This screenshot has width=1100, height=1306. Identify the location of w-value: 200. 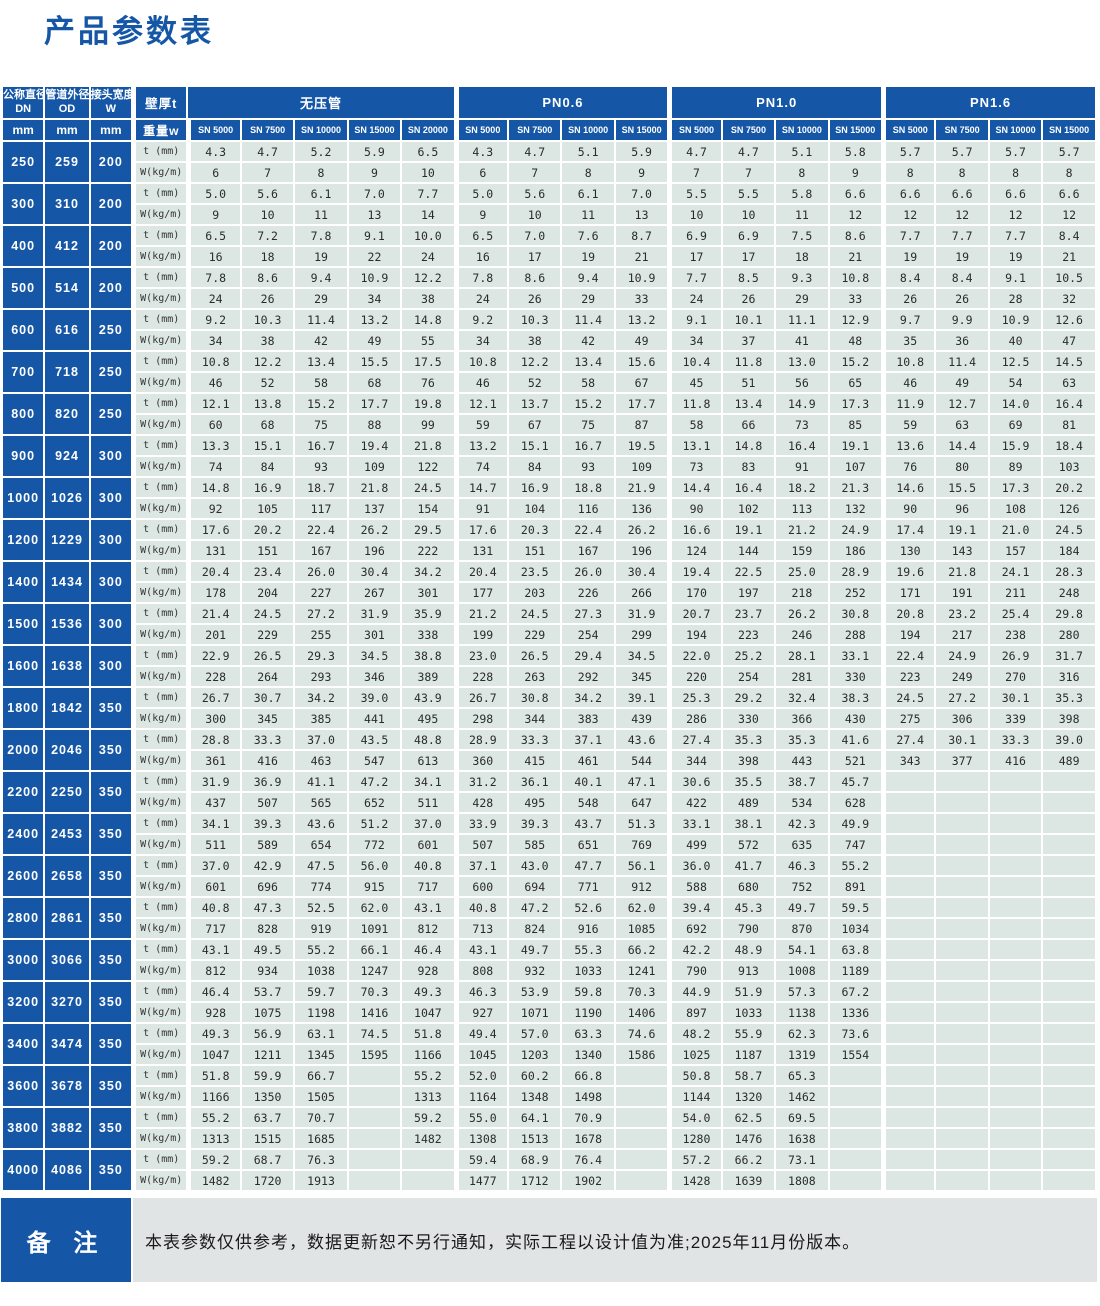
(111, 288).